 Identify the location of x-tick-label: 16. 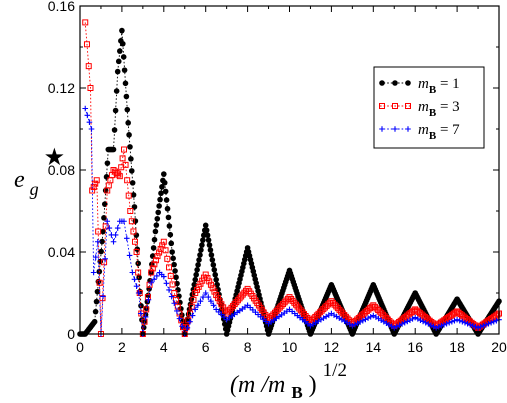
(415, 347).